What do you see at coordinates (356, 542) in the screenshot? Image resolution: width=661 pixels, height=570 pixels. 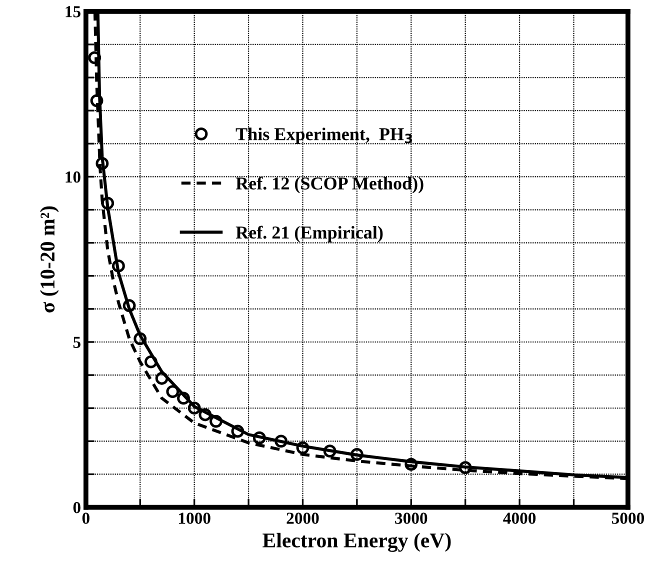 I see `x-axis-title: Electron Energy (eV)` at bounding box center [356, 542].